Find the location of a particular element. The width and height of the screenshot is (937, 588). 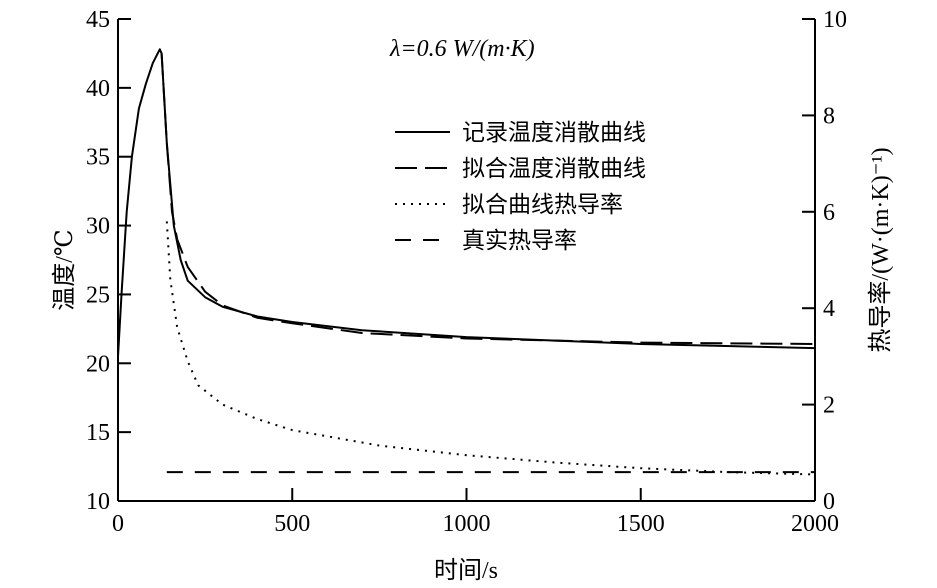

y2-tick-label: 2 is located at coordinates (829, 406).